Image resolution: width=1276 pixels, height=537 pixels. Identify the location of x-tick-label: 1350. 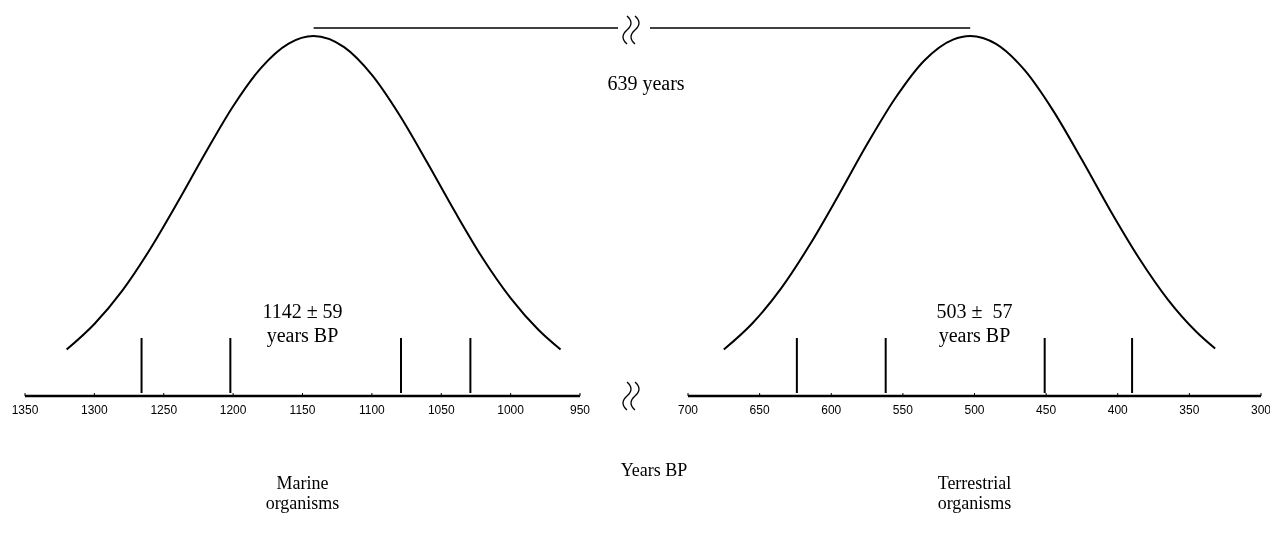
(25, 410).